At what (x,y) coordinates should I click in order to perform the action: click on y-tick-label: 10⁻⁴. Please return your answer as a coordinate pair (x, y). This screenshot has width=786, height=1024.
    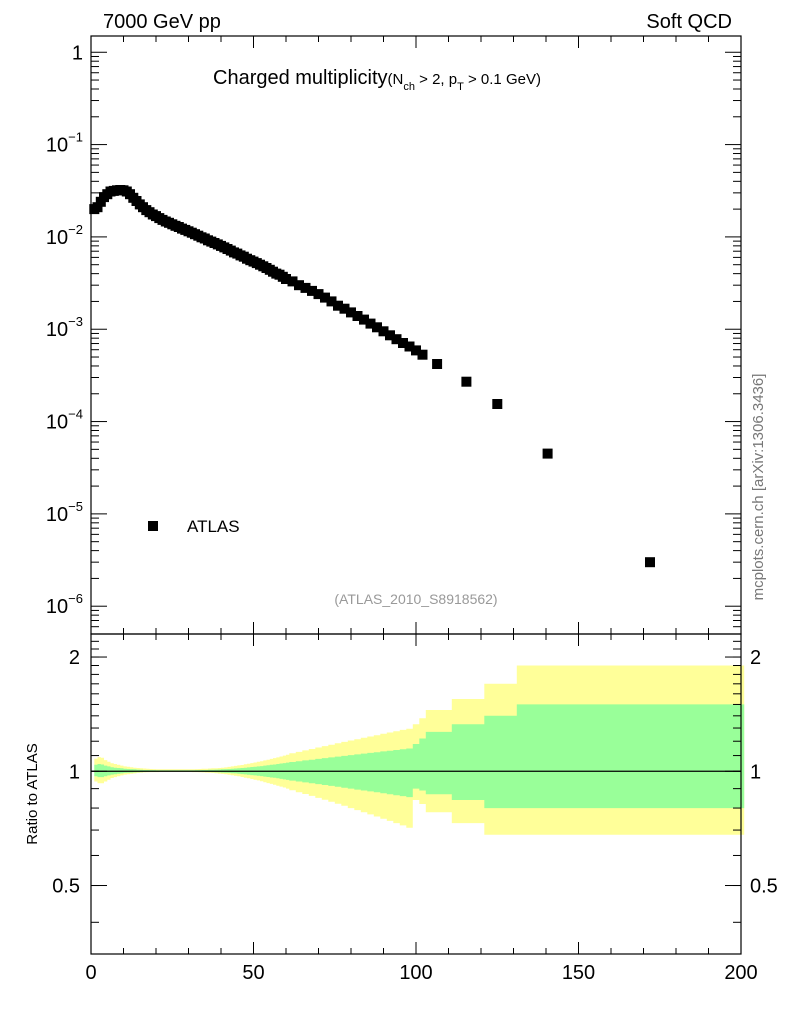
    Looking at the image, I should click on (64, 420).